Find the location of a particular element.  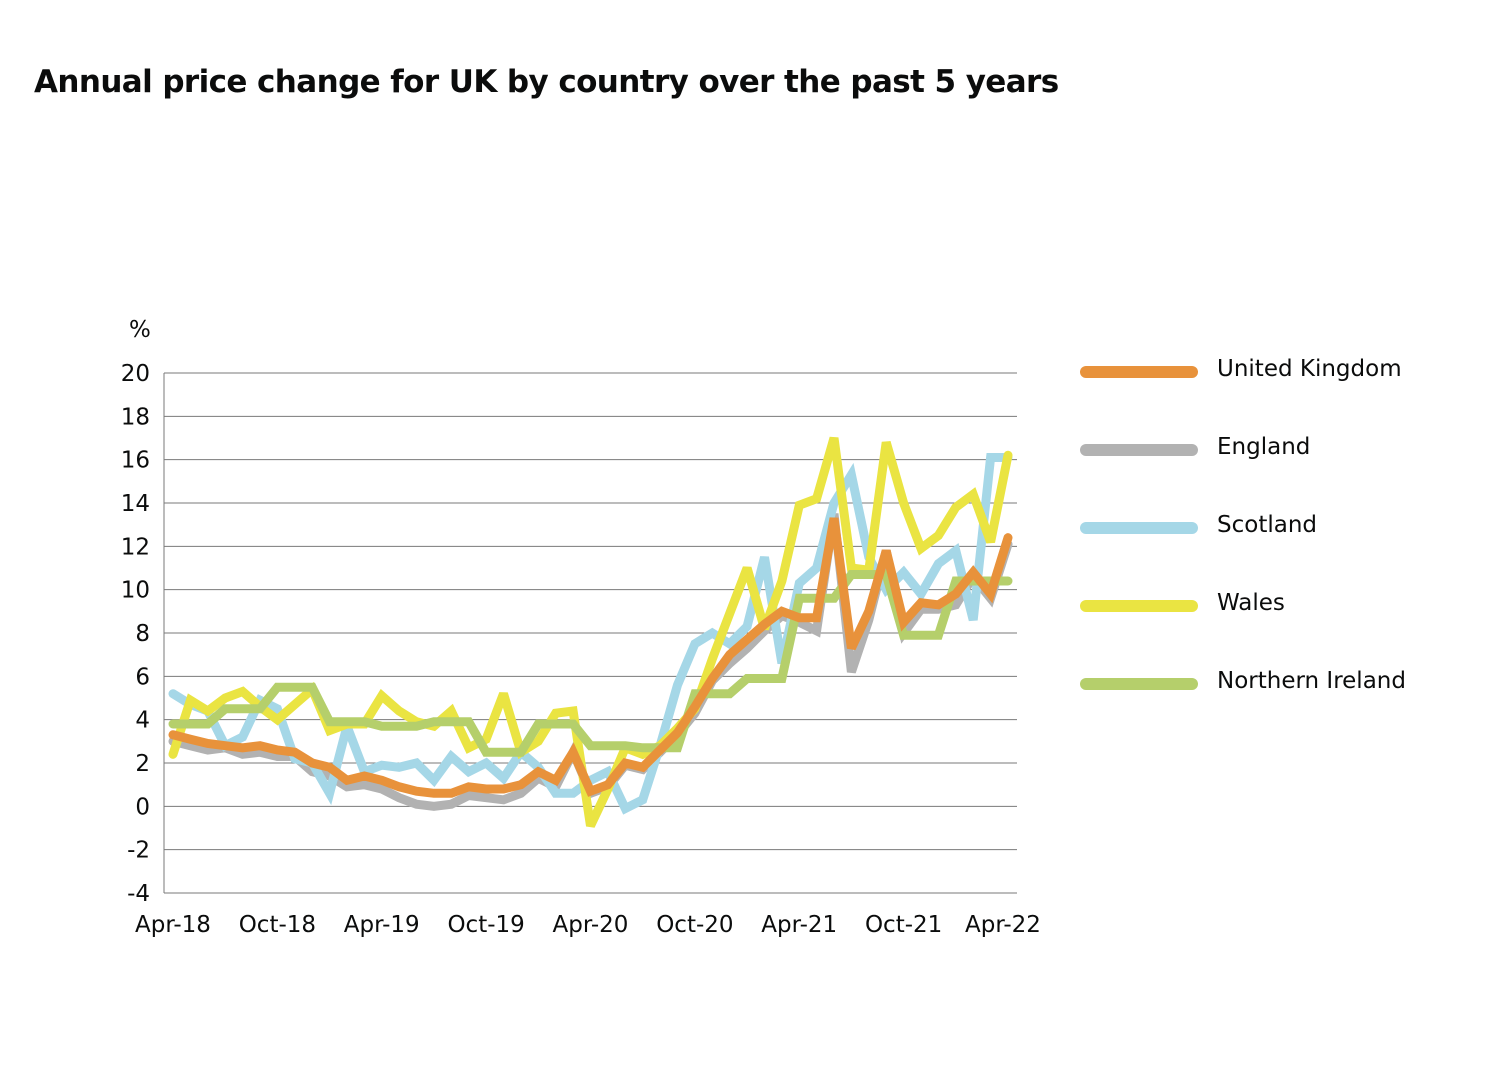

legend-label: Scotland is located at coordinates (1267, 525).